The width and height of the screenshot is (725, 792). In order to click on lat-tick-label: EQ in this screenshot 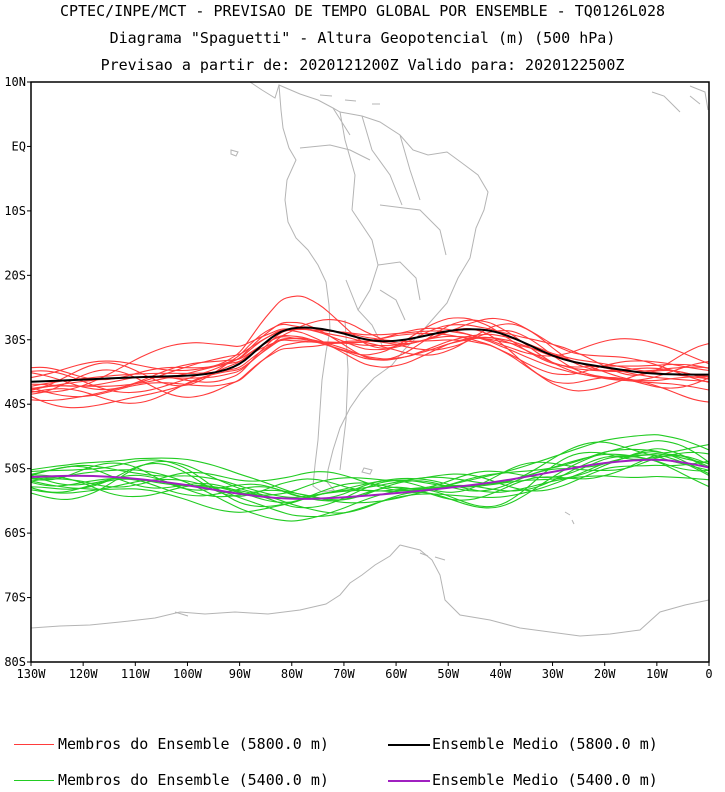, I will do `click(19, 146)`.